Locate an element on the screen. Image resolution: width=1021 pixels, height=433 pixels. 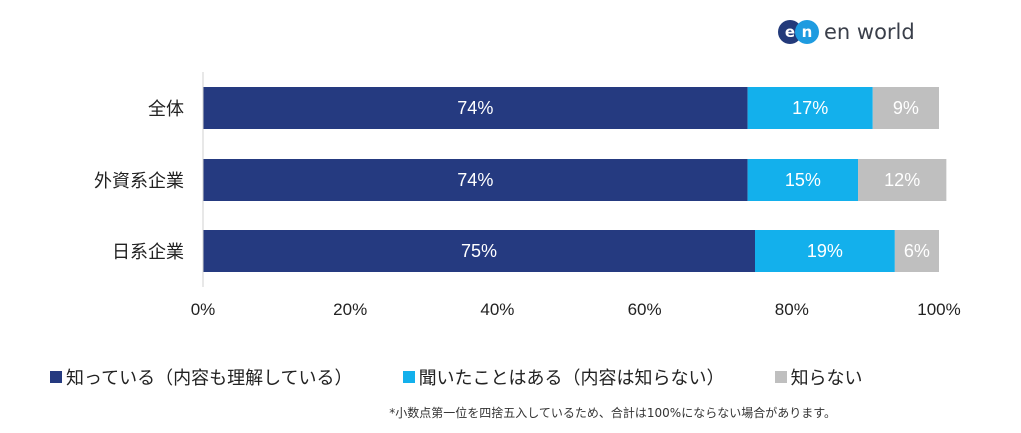
logo-text: en world is located at coordinates (869, 32).